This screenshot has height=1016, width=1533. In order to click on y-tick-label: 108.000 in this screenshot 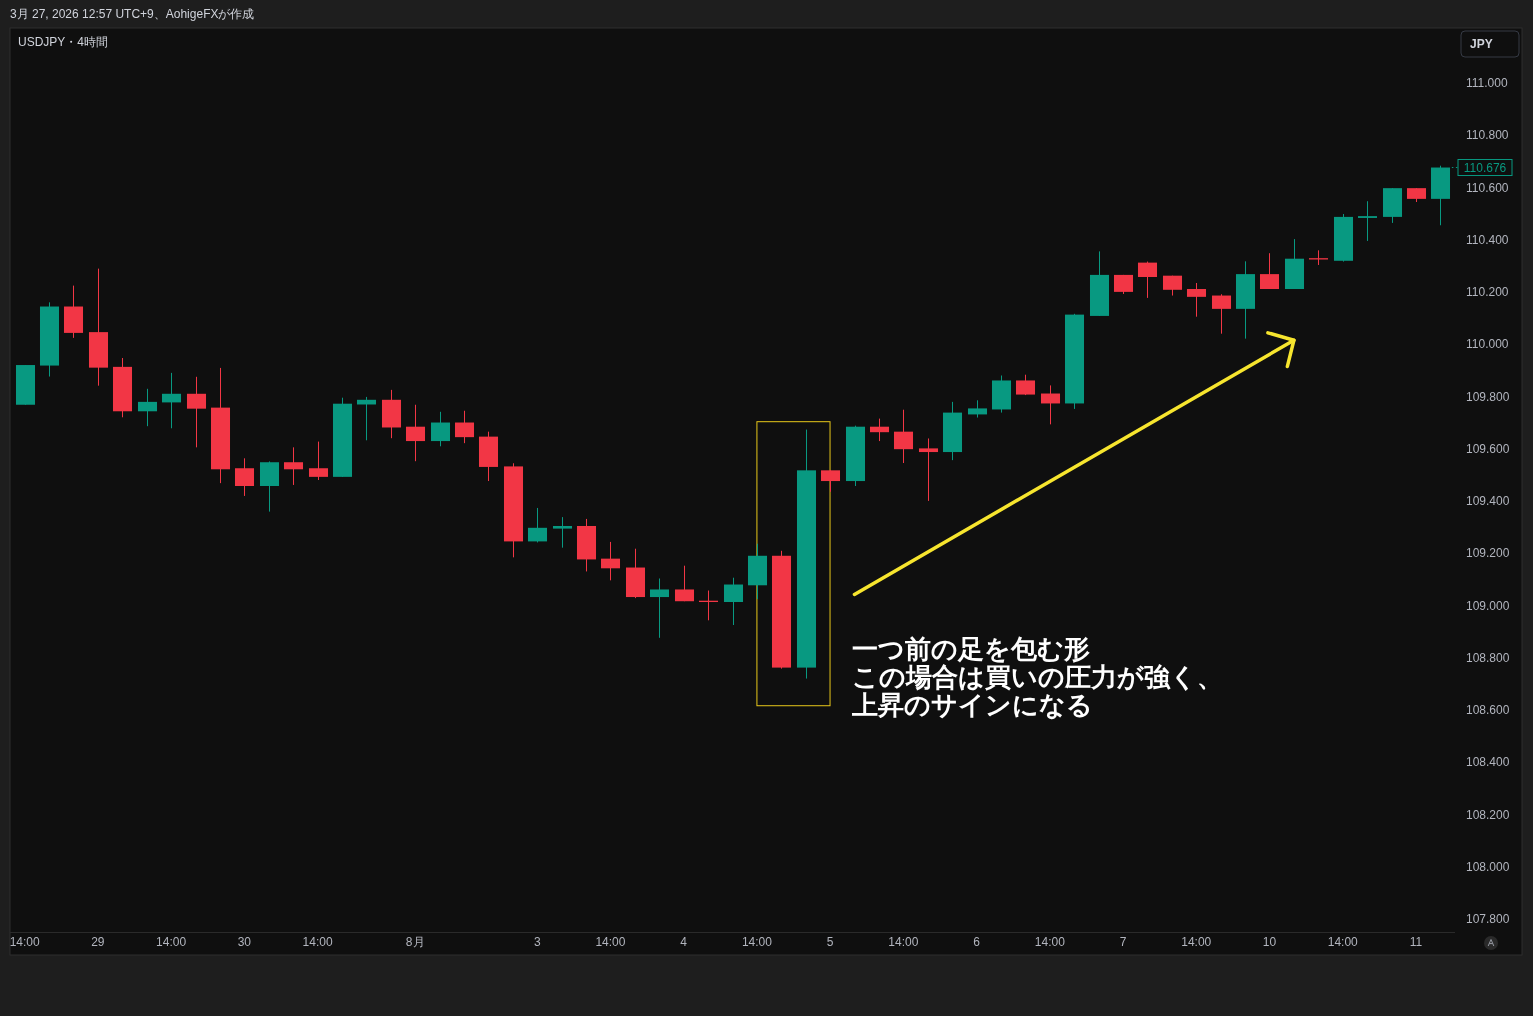, I will do `click(1488, 866)`.